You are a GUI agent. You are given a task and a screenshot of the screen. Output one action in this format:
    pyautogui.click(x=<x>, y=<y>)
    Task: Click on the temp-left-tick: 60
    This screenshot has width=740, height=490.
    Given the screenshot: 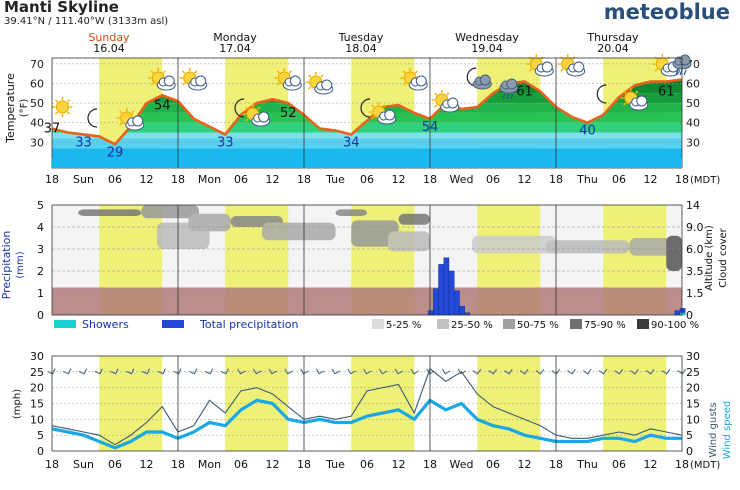 What is the action you would take?
    pyautogui.click(x=37, y=83)
    